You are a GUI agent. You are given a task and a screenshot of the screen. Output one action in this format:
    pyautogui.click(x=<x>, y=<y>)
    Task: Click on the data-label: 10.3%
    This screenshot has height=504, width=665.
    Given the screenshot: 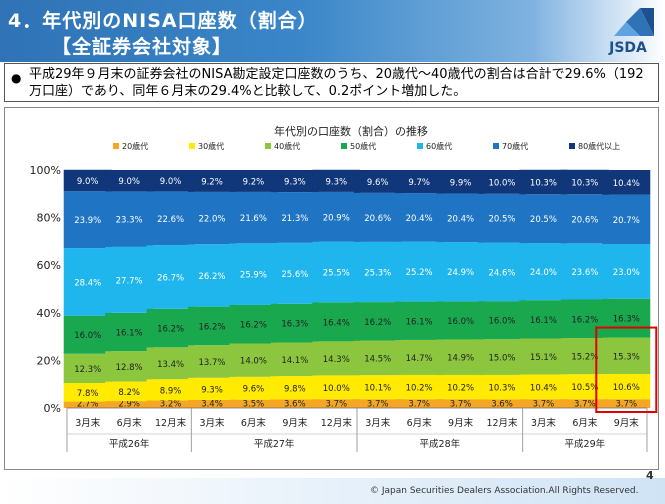 What is the action you would take?
    pyautogui.click(x=584, y=184)
    